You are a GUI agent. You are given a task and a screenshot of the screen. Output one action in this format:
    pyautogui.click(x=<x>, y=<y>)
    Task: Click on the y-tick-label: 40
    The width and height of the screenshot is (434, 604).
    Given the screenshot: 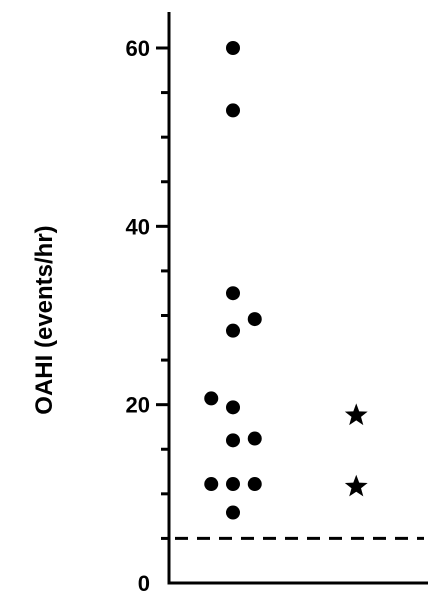 What is the action you would take?
    pyautogui.click(x=138, y=226)
    